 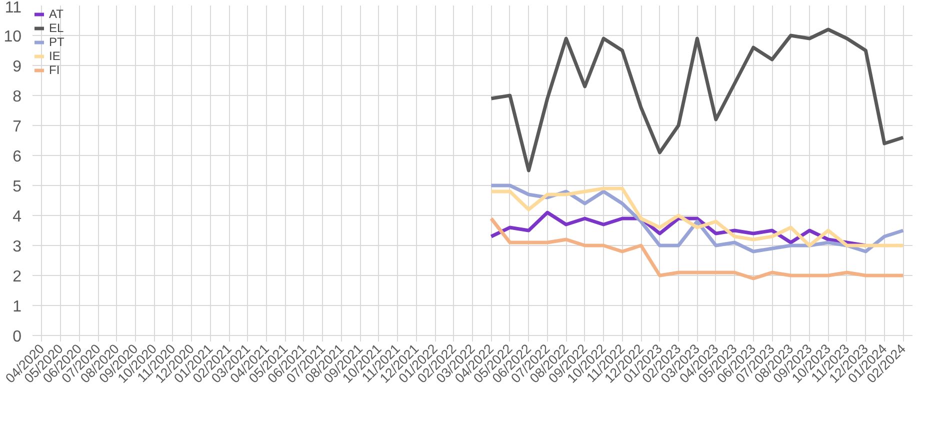 I want to click on legend-label: EL, so click(x=57, y=28).